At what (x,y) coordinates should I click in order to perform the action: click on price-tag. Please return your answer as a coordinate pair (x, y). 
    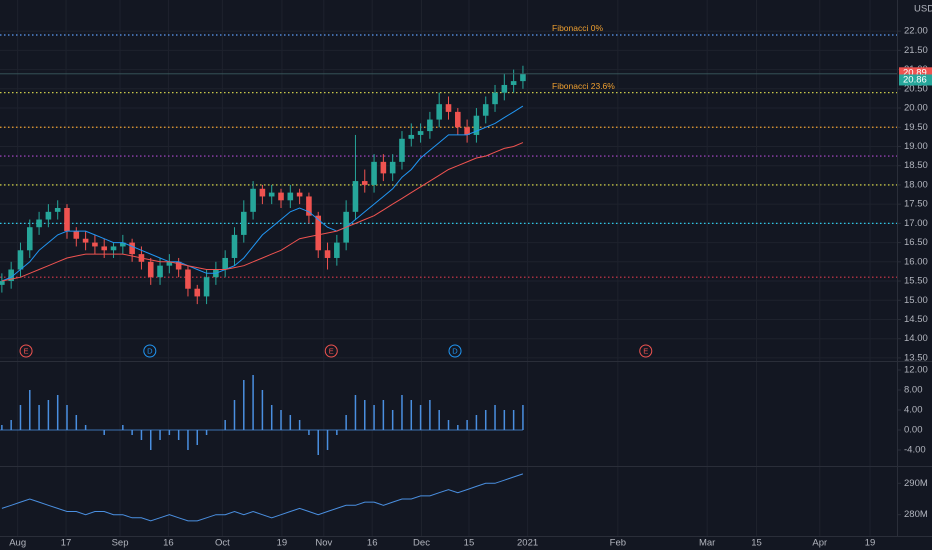
    Looking at the image, I should click on (915, 73).